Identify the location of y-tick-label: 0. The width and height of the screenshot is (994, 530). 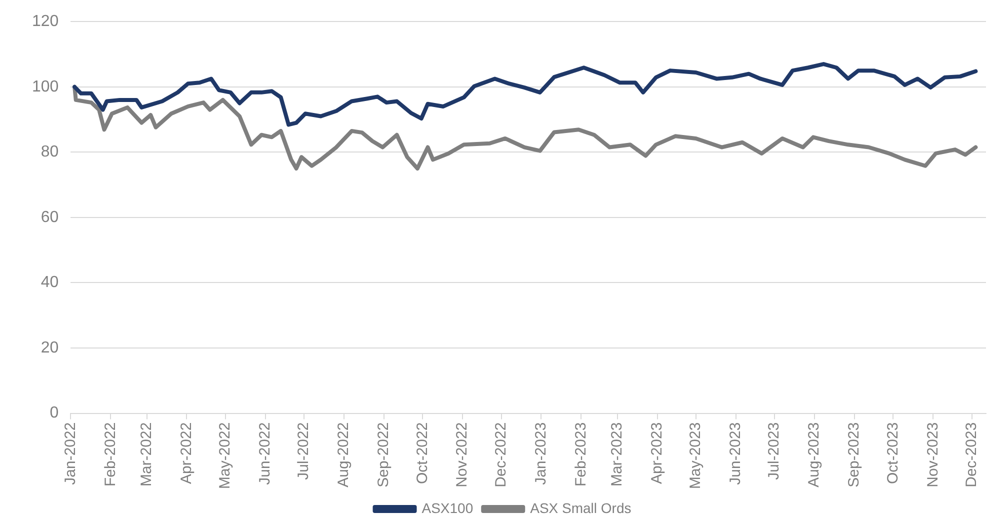
(54, 413).